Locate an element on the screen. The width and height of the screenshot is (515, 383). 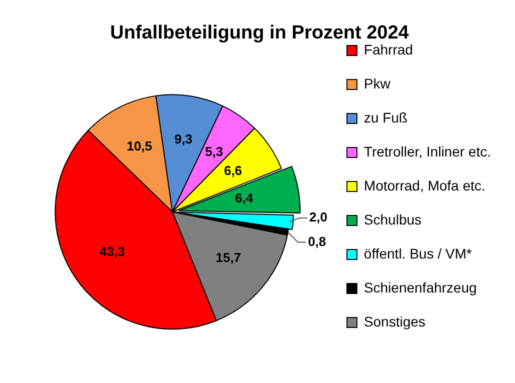
legend-label: Sonstiges is located at coordinates (395, 321).